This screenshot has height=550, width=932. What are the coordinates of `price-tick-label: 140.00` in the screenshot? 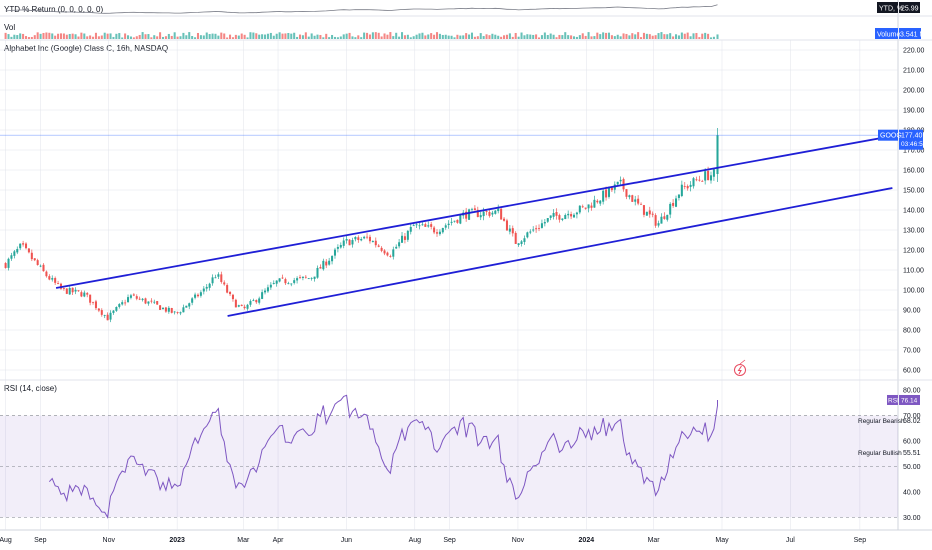 It's located at (914, 211).